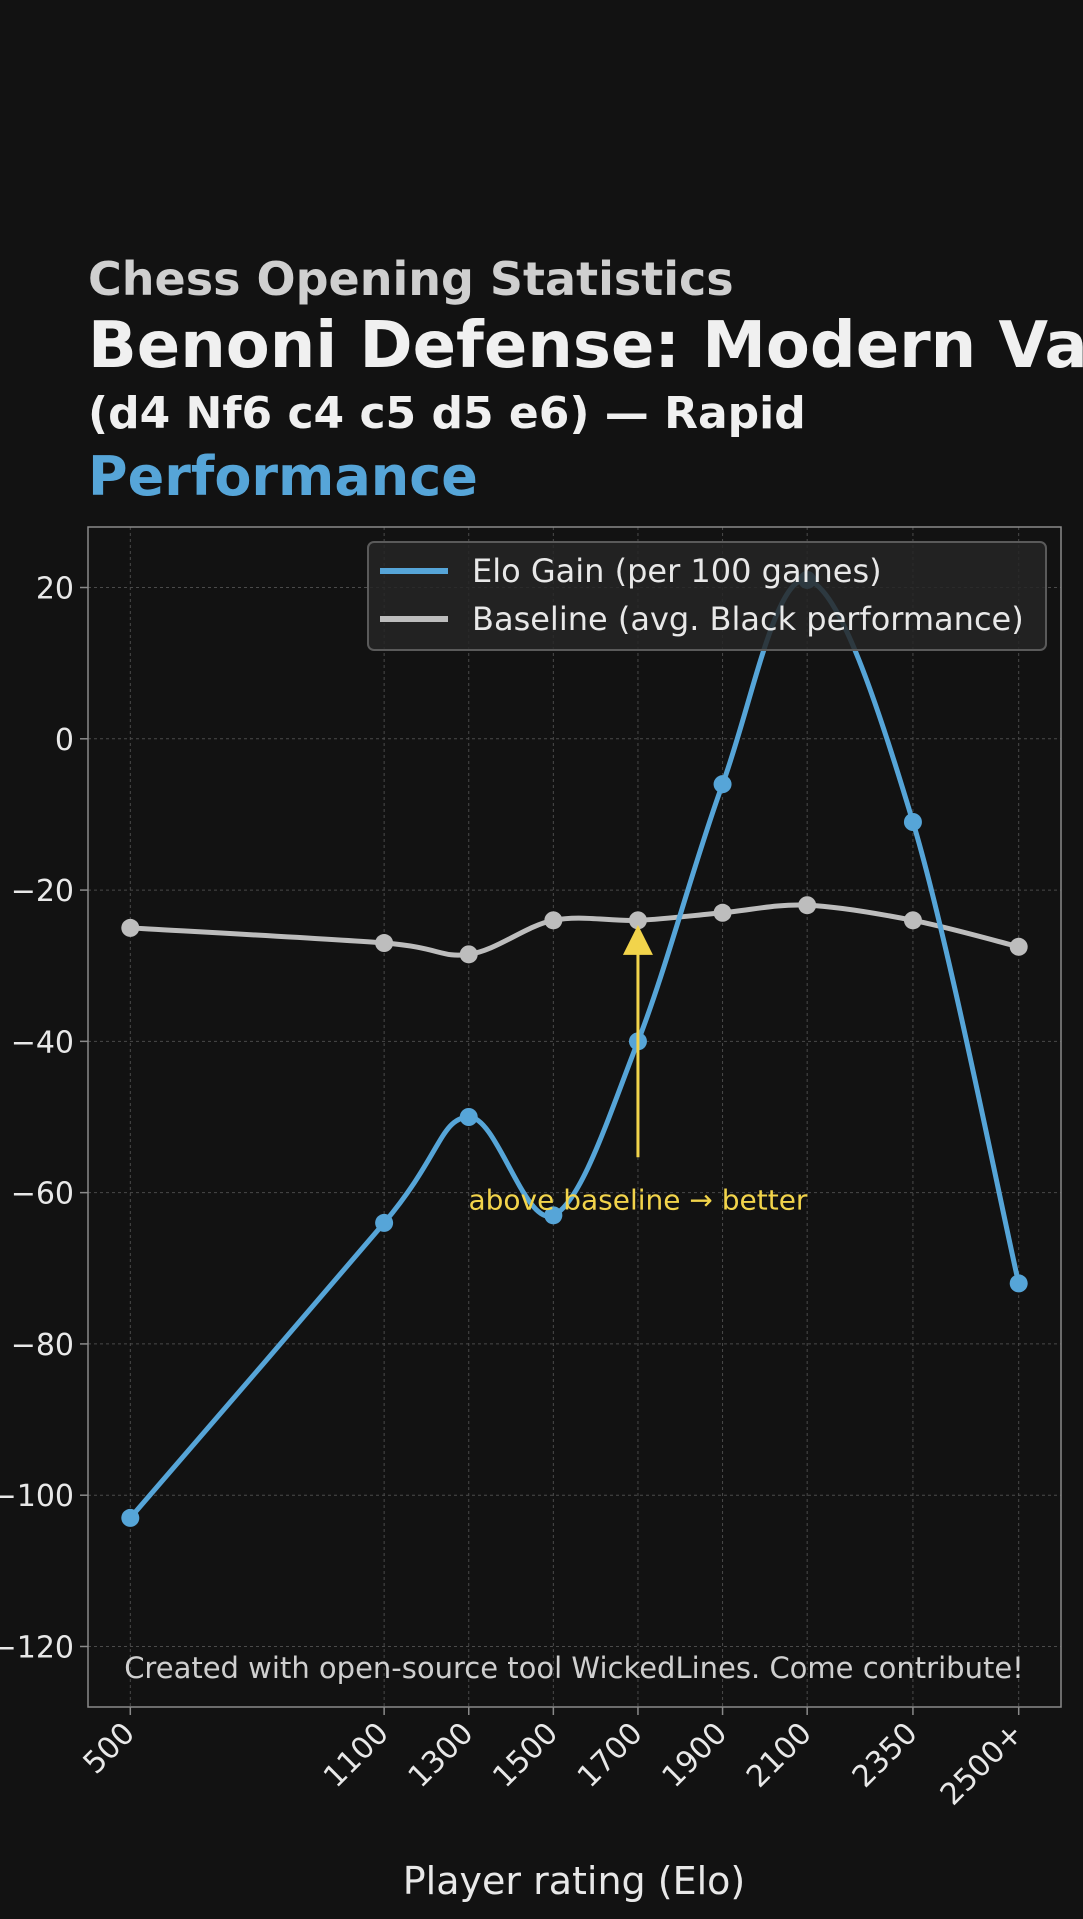 The image size is (1083, 1919). What do you see at coordinates (55, 589) in the screenshot?
I see `y-tick-label: 20` at bounding box center [55, 589].